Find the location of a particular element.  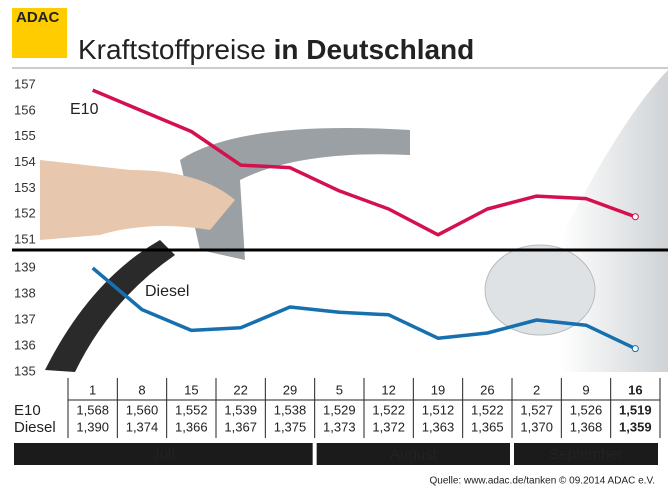

x-tick-label: 26 is located at coordinates (487, 389).